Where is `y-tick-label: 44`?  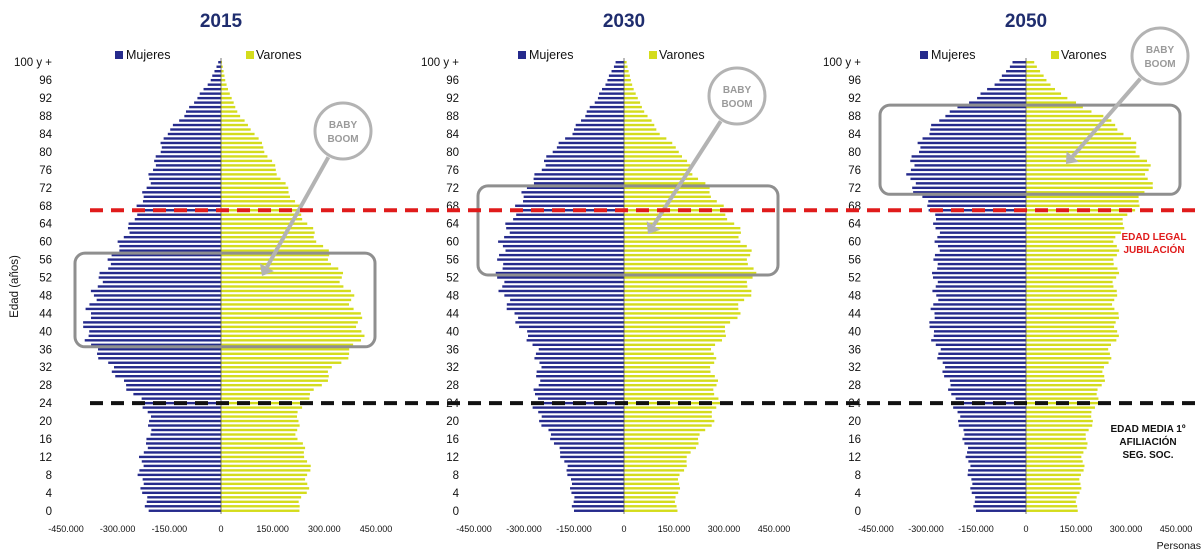 y-tick-label: 44 is located at coordinates (854, 314).